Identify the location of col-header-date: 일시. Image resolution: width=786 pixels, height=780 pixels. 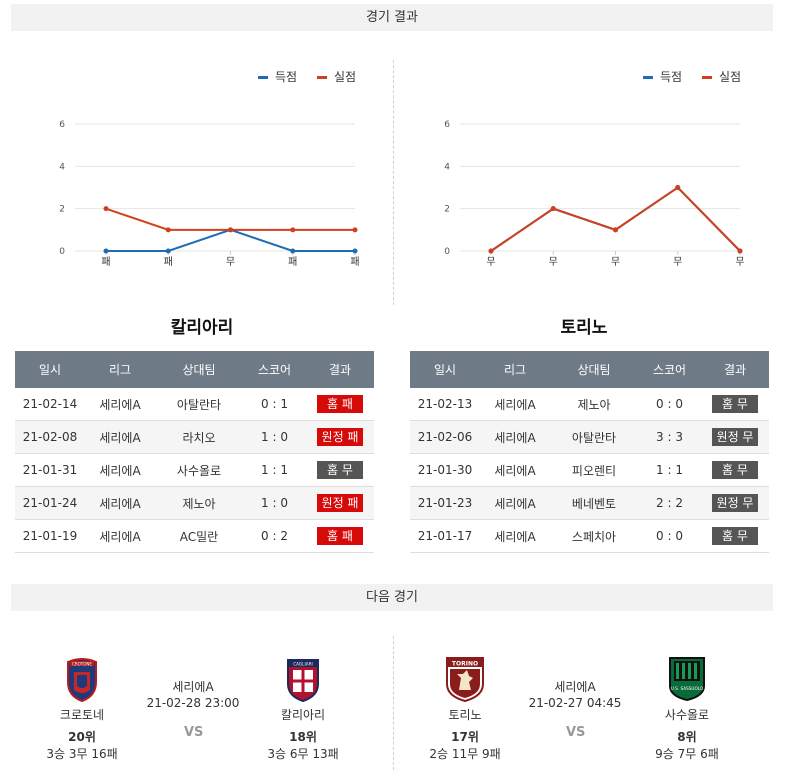
(50, 369).